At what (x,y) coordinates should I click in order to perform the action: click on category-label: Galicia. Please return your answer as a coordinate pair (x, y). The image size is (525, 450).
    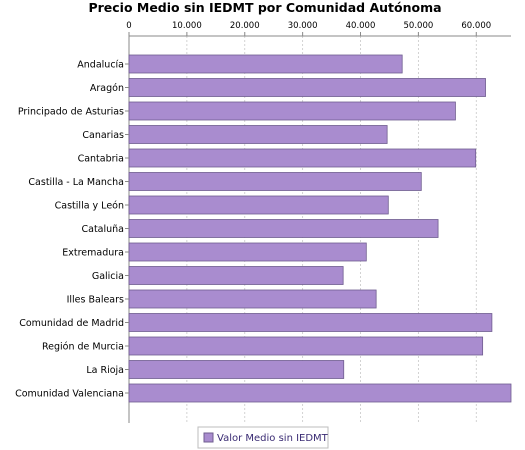
    Looking at the image, I should click on (108, 276).